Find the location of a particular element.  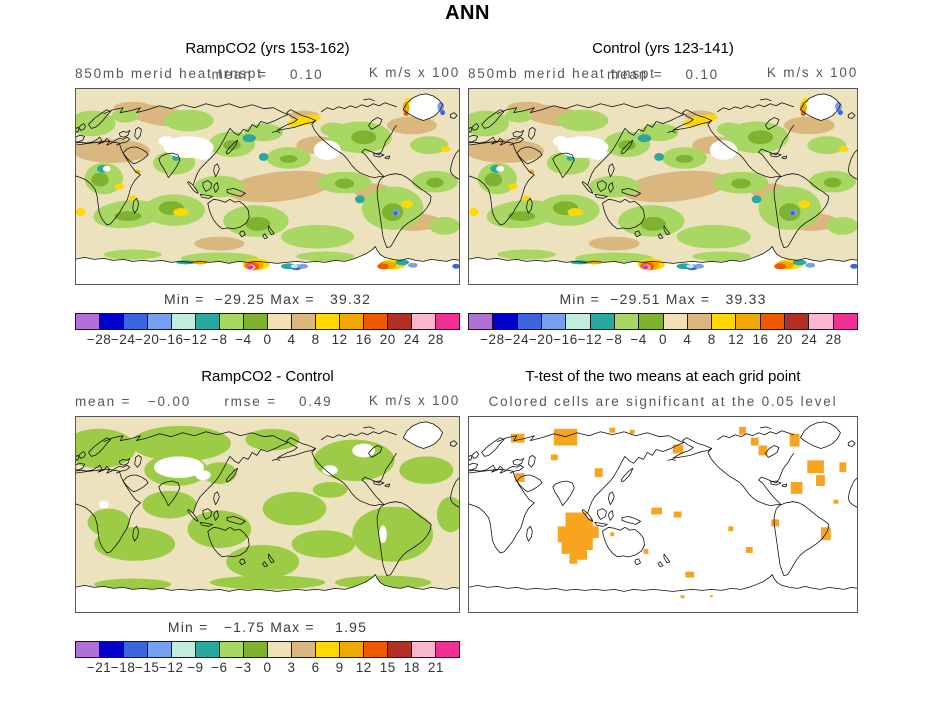

colorbar: −21 −18 −15 −12 −9 −6 −3 0 3 6 9 12 15 18 21 is located at coordinates (267, 660).